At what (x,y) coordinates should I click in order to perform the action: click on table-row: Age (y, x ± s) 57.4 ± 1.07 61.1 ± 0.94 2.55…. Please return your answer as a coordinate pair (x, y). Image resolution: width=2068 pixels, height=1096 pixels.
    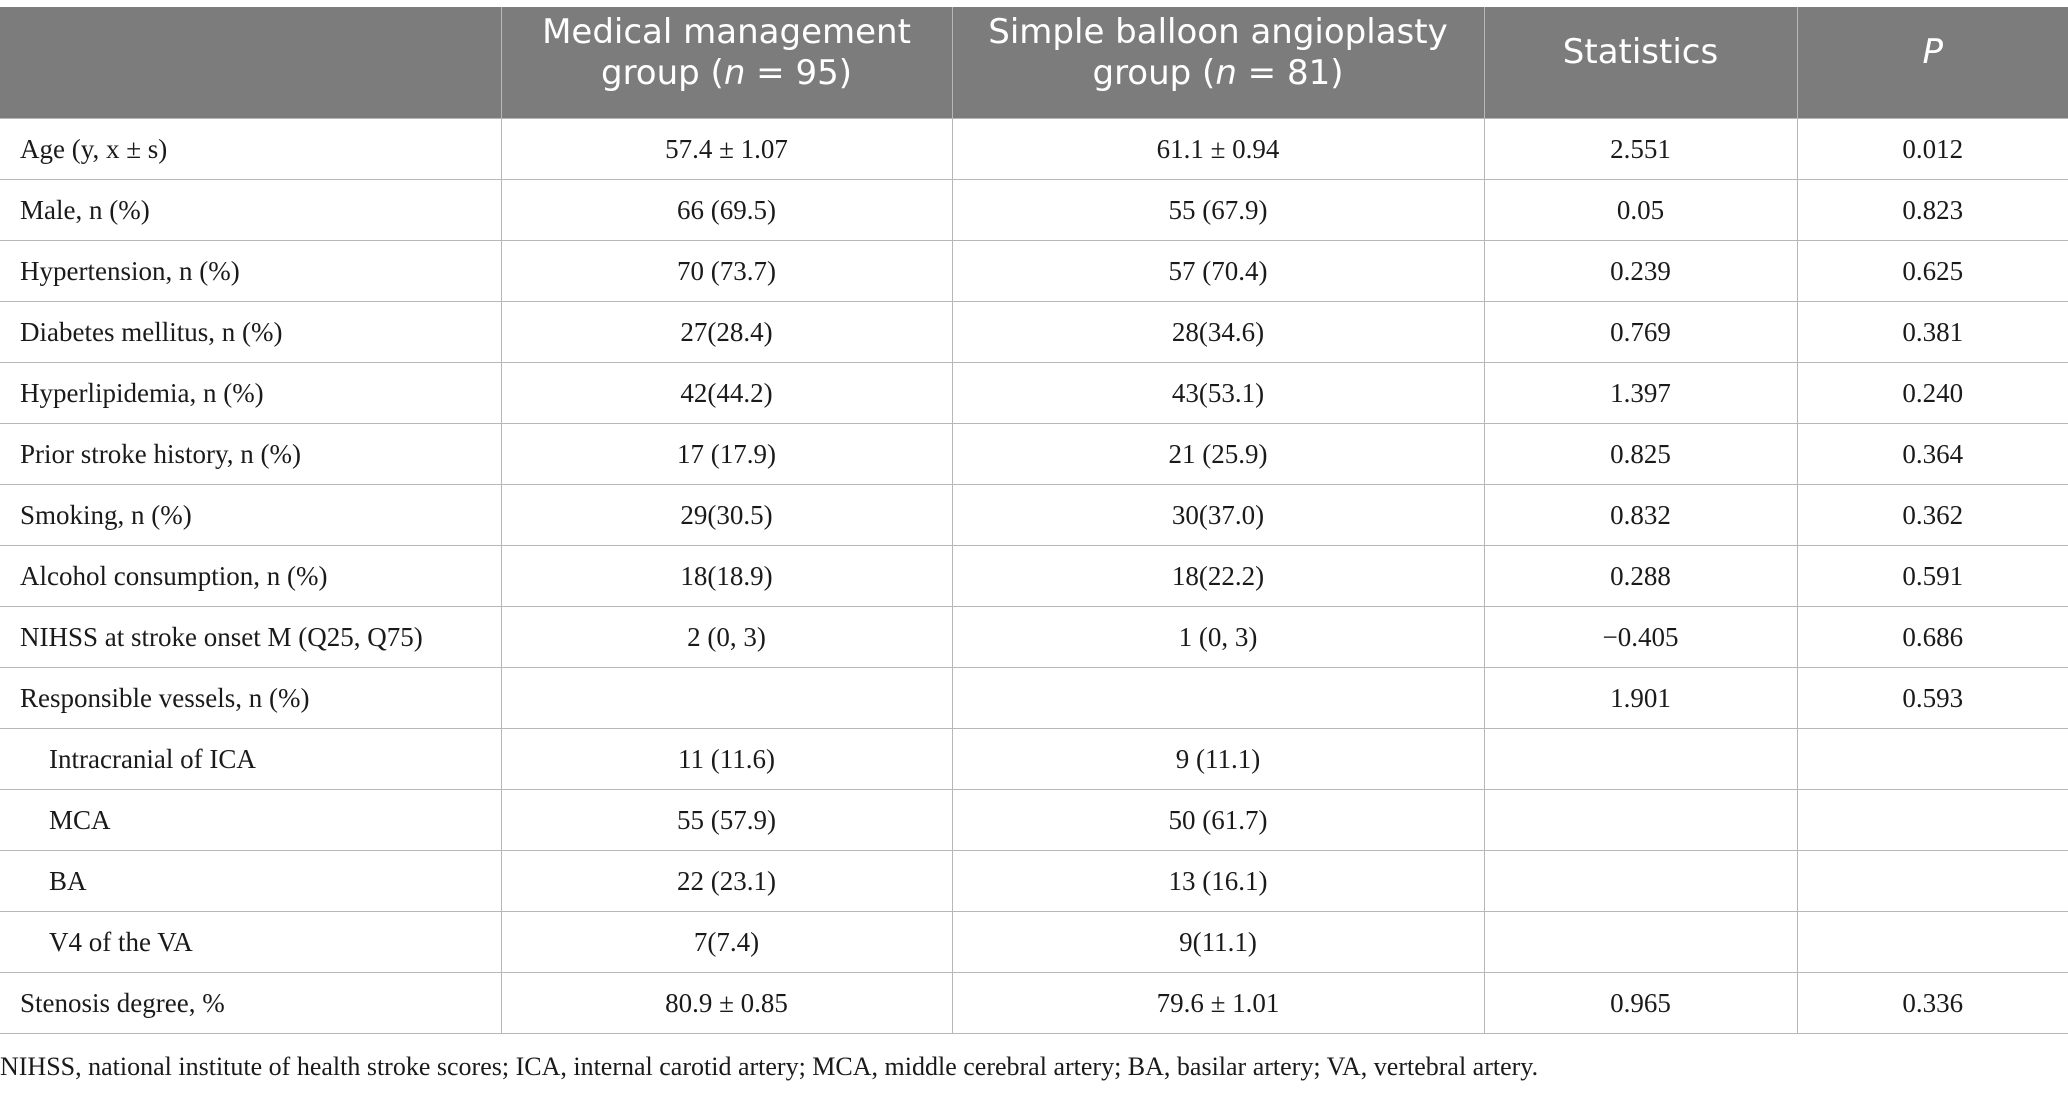
    Looking at the image, I should click on (1034, 149).